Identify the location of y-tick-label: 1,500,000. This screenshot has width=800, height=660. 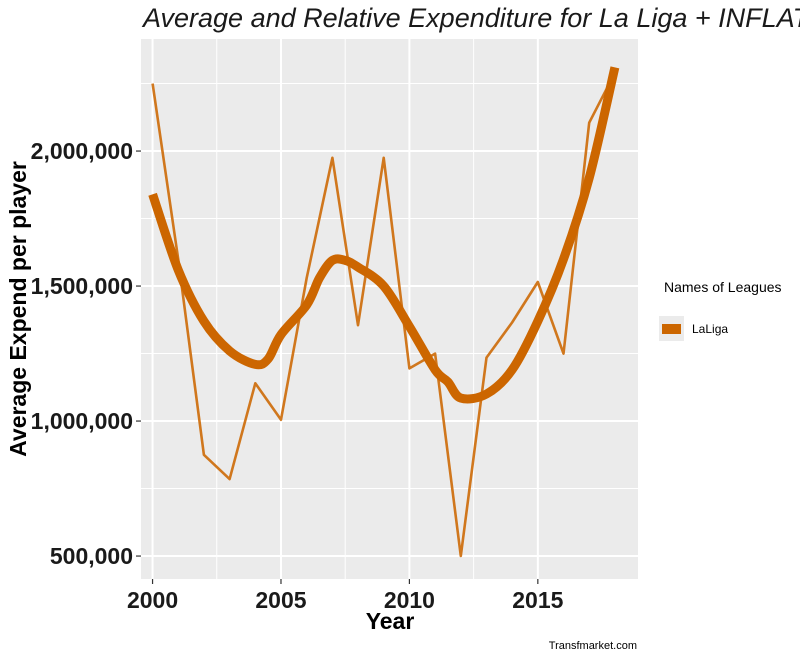
(82, 286).